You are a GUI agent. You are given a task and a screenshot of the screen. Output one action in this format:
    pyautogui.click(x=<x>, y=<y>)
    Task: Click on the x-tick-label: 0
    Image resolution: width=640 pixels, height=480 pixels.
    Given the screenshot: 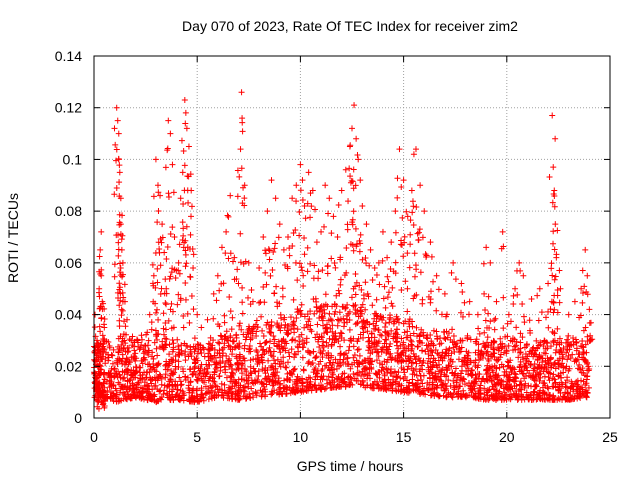 What is the action you would take?
    pyautogui.click(x=94, y=437)
    